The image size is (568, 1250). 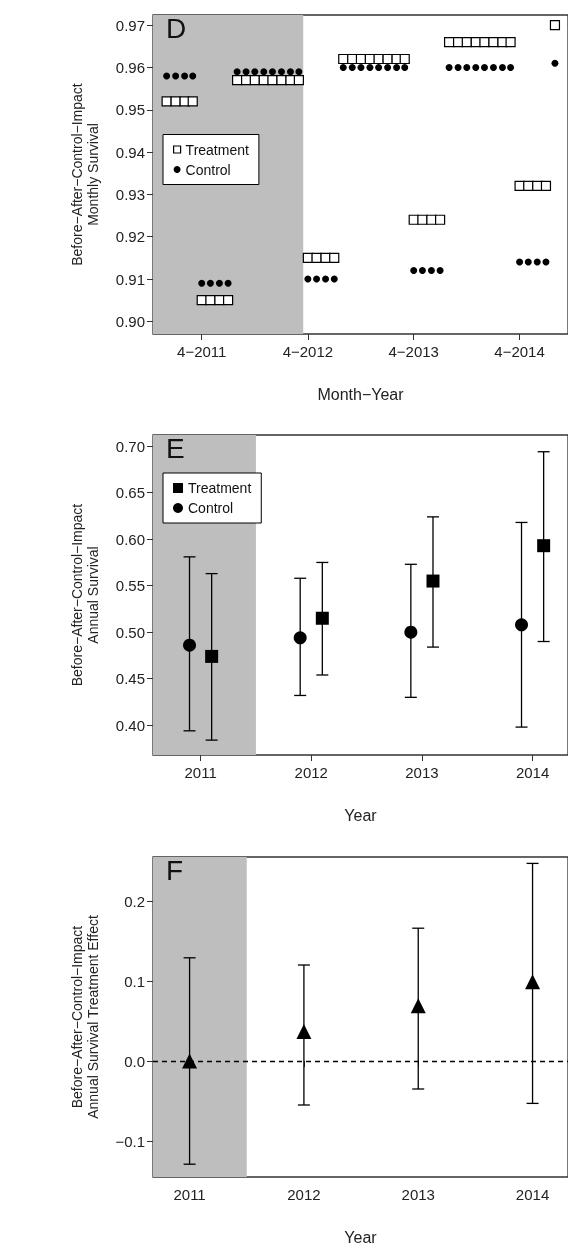 What do you see at coordinates (130, 152) in the screenshot?
I see `y-tick-label: 0.94` at bounding box center [130, 152].